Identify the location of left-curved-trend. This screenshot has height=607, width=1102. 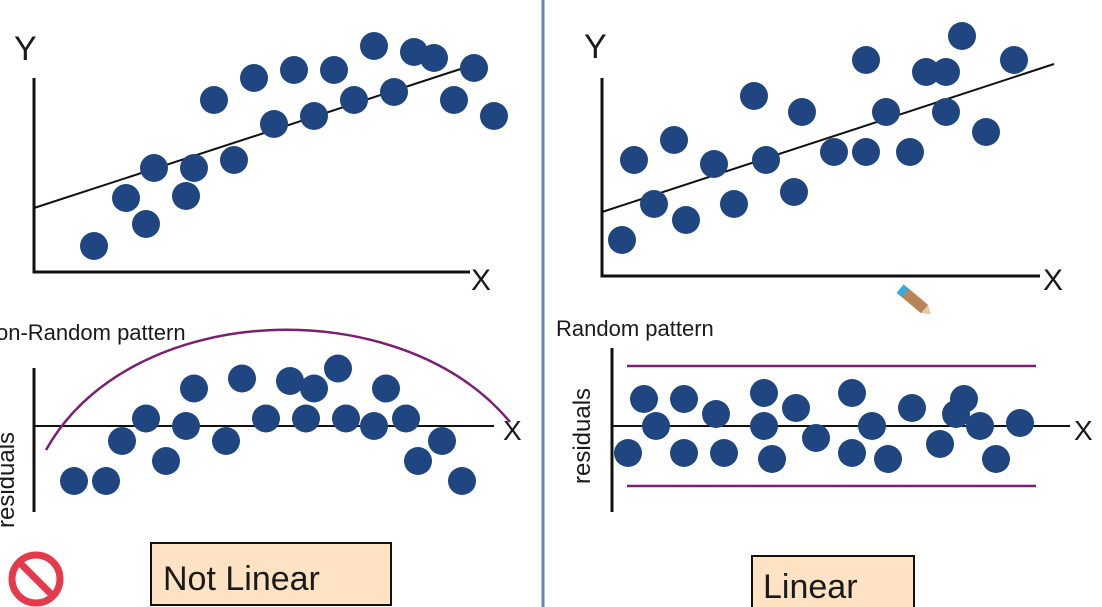
(277, 389).